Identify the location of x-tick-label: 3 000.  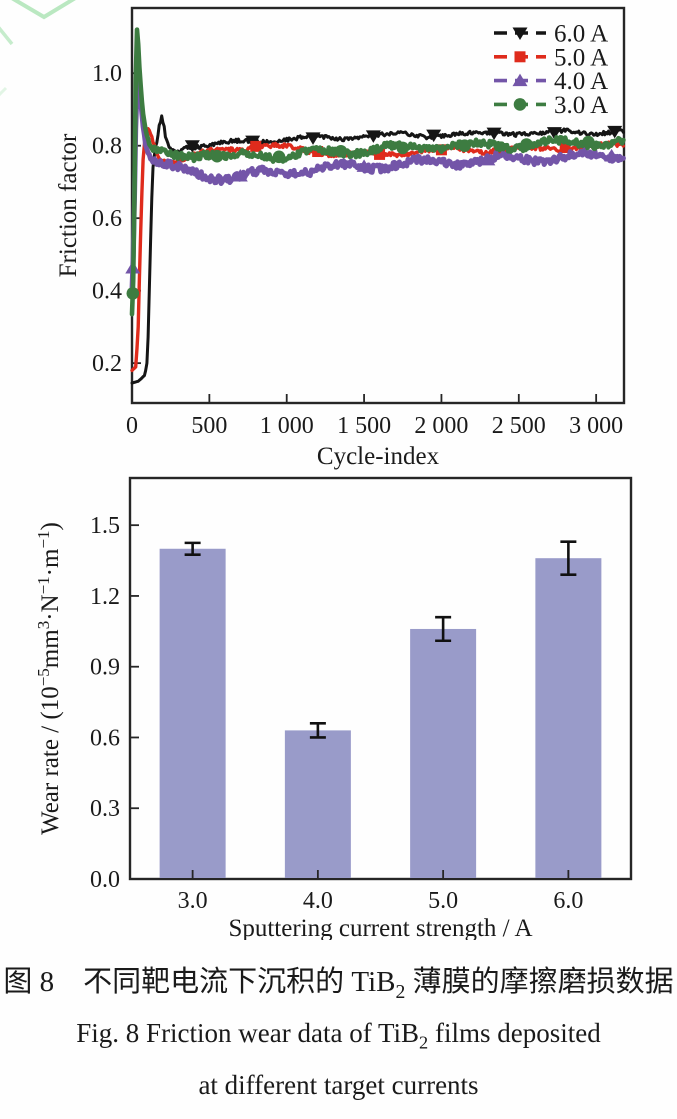
(596, 426).